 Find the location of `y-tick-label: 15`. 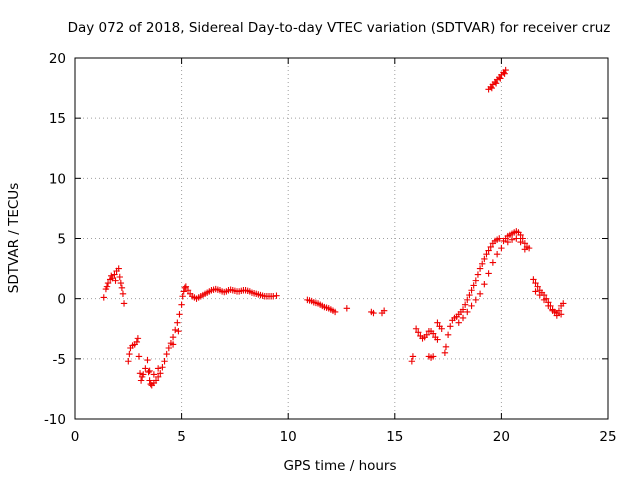

y-tick-label: 15 is located at coordinates (57, 119).